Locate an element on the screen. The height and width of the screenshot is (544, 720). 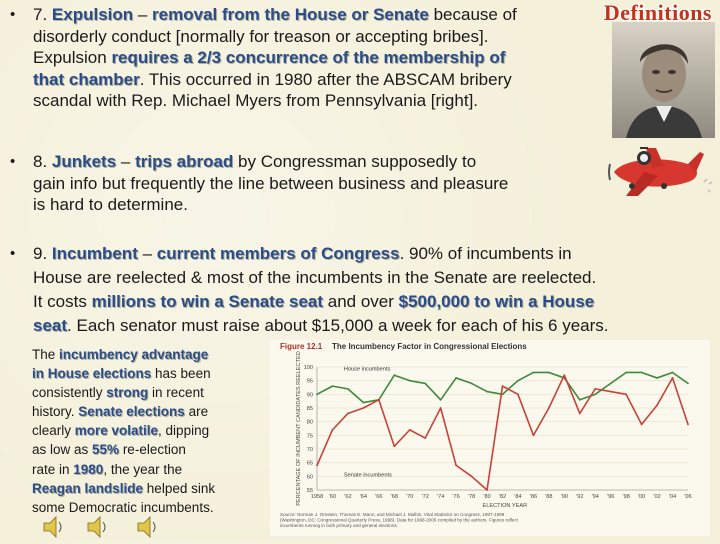
y-tick-label: 100 is located at coordinates (308, 368).